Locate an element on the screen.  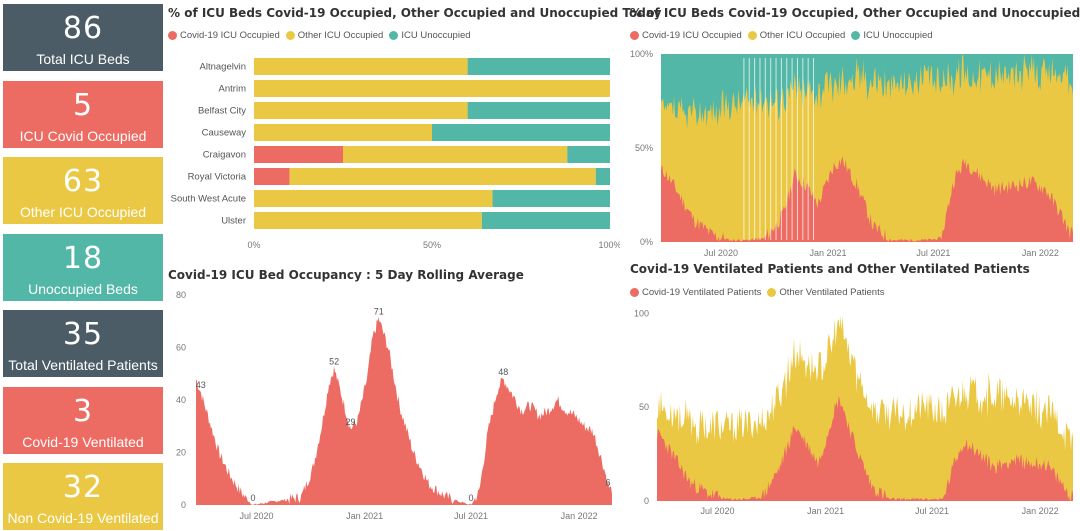
legend-label: Other Ventilated Patients is located at coordinates (832, 292).